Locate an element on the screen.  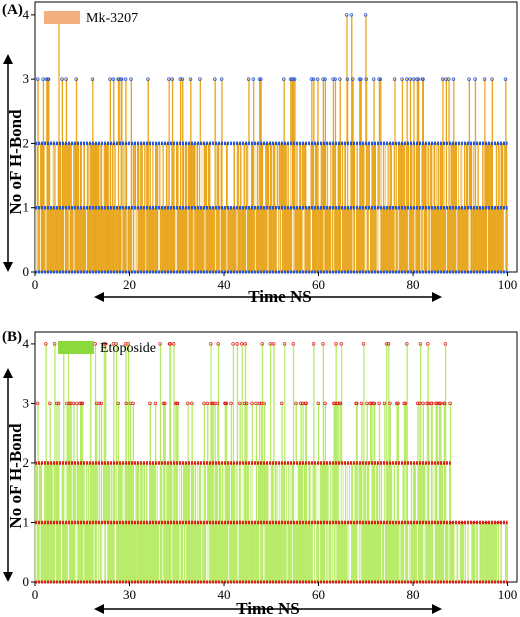
xtick-label: 0 is located at coordinates (35, 594).